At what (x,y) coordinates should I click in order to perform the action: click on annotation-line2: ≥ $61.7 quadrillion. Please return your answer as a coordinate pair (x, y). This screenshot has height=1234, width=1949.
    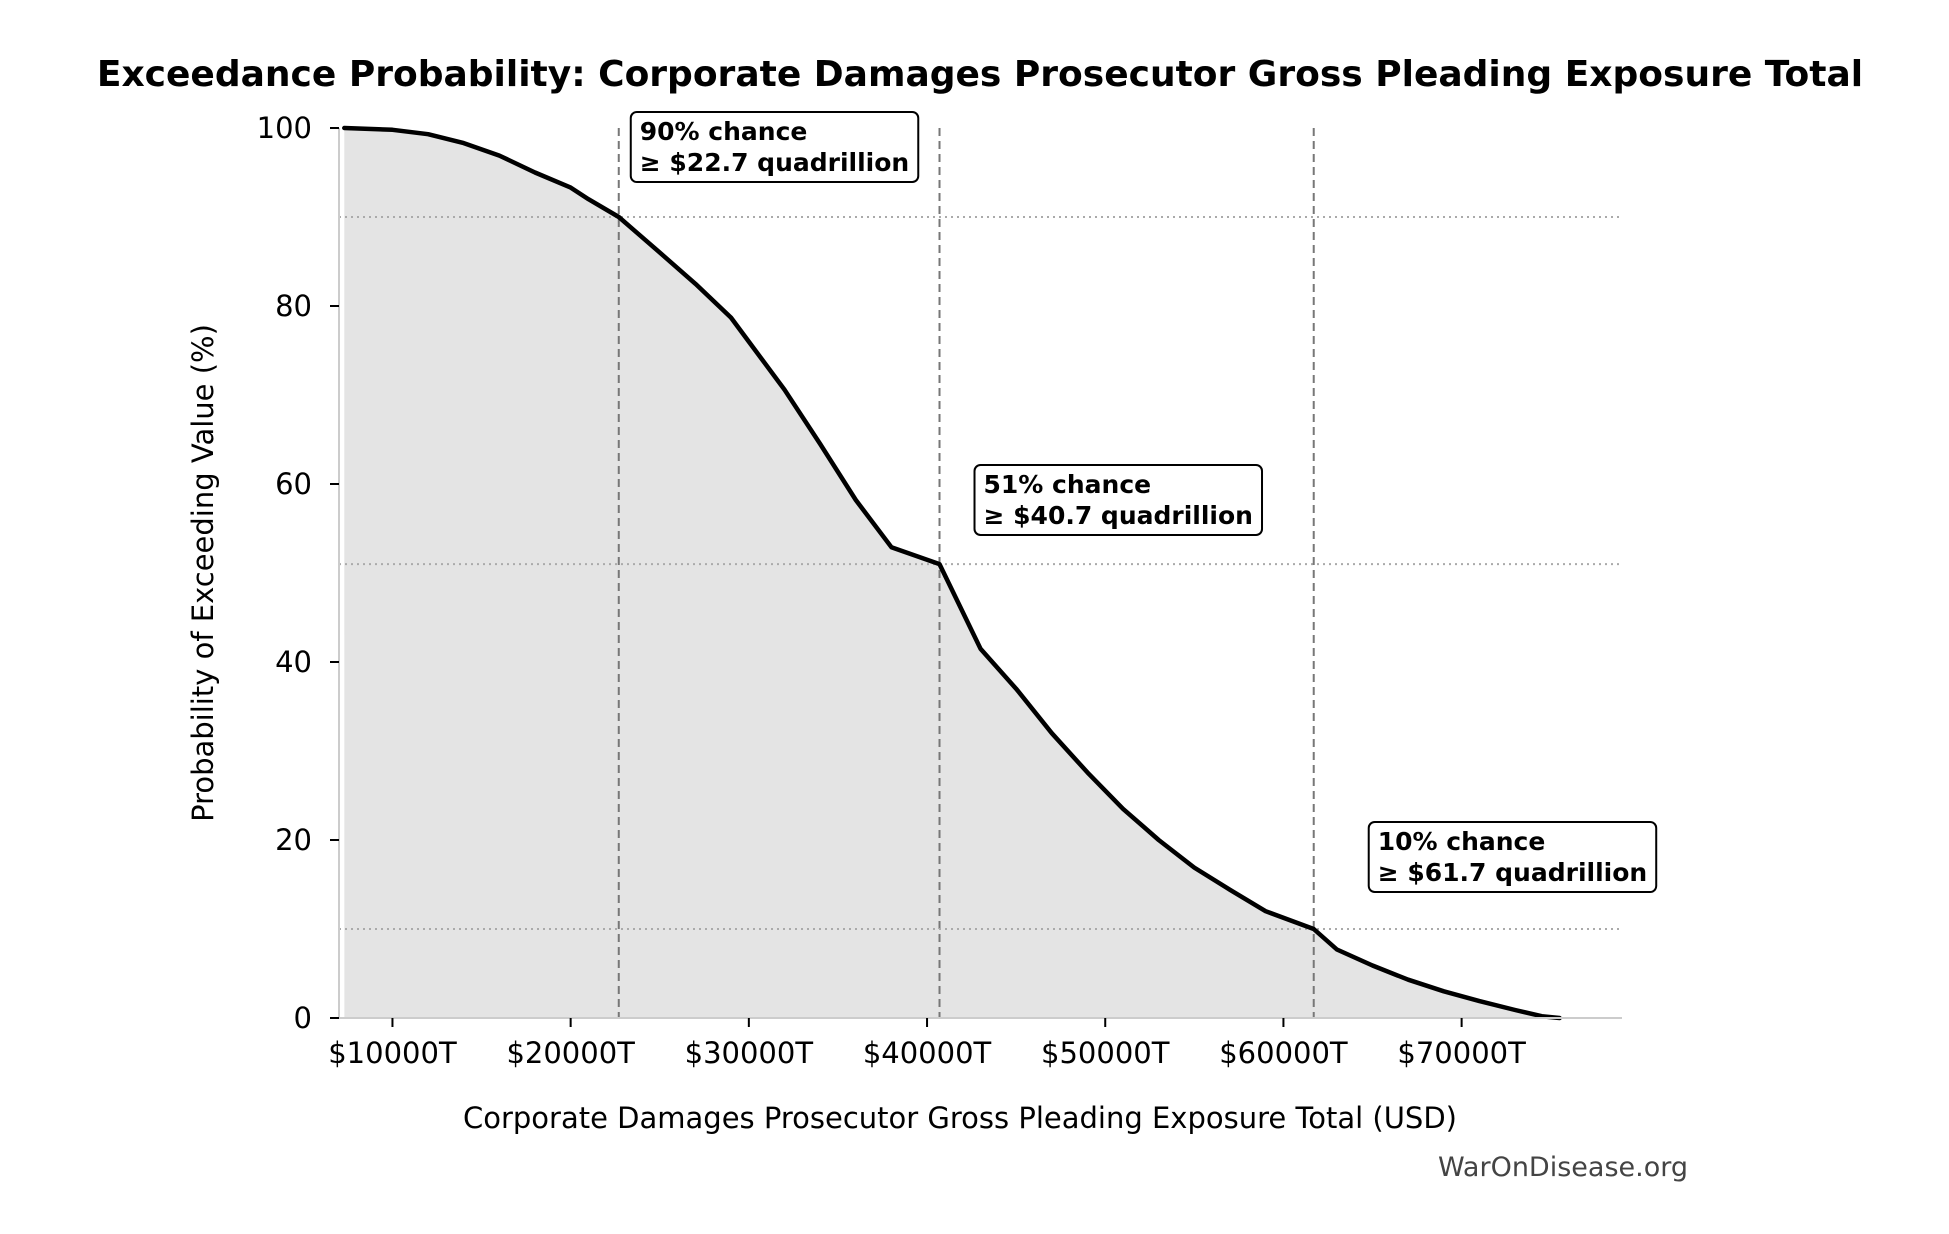
    Looking at the image, I should click on (1512, 872).